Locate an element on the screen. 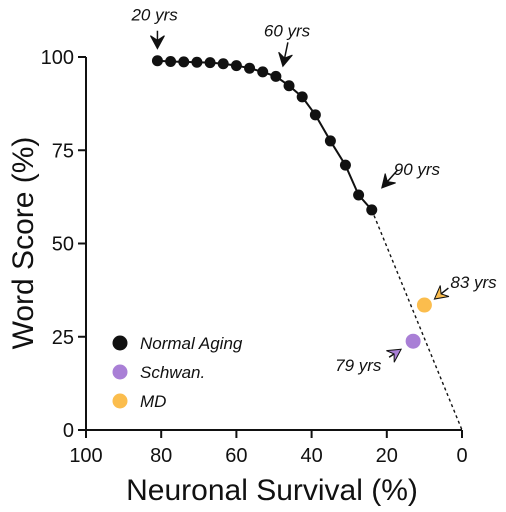 The image size is (506, 512). x-tick-label: 60 is located at coordinates (236, 456).